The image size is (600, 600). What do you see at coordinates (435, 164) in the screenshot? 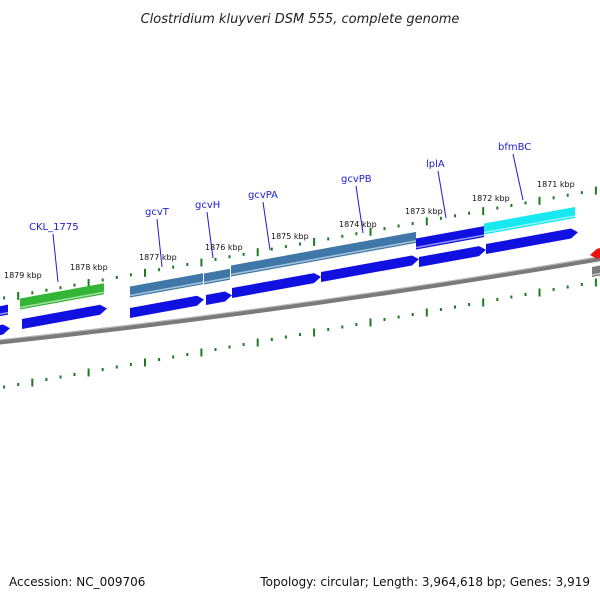
I see `gene-label: lplA` at bounding box center [435, 164].